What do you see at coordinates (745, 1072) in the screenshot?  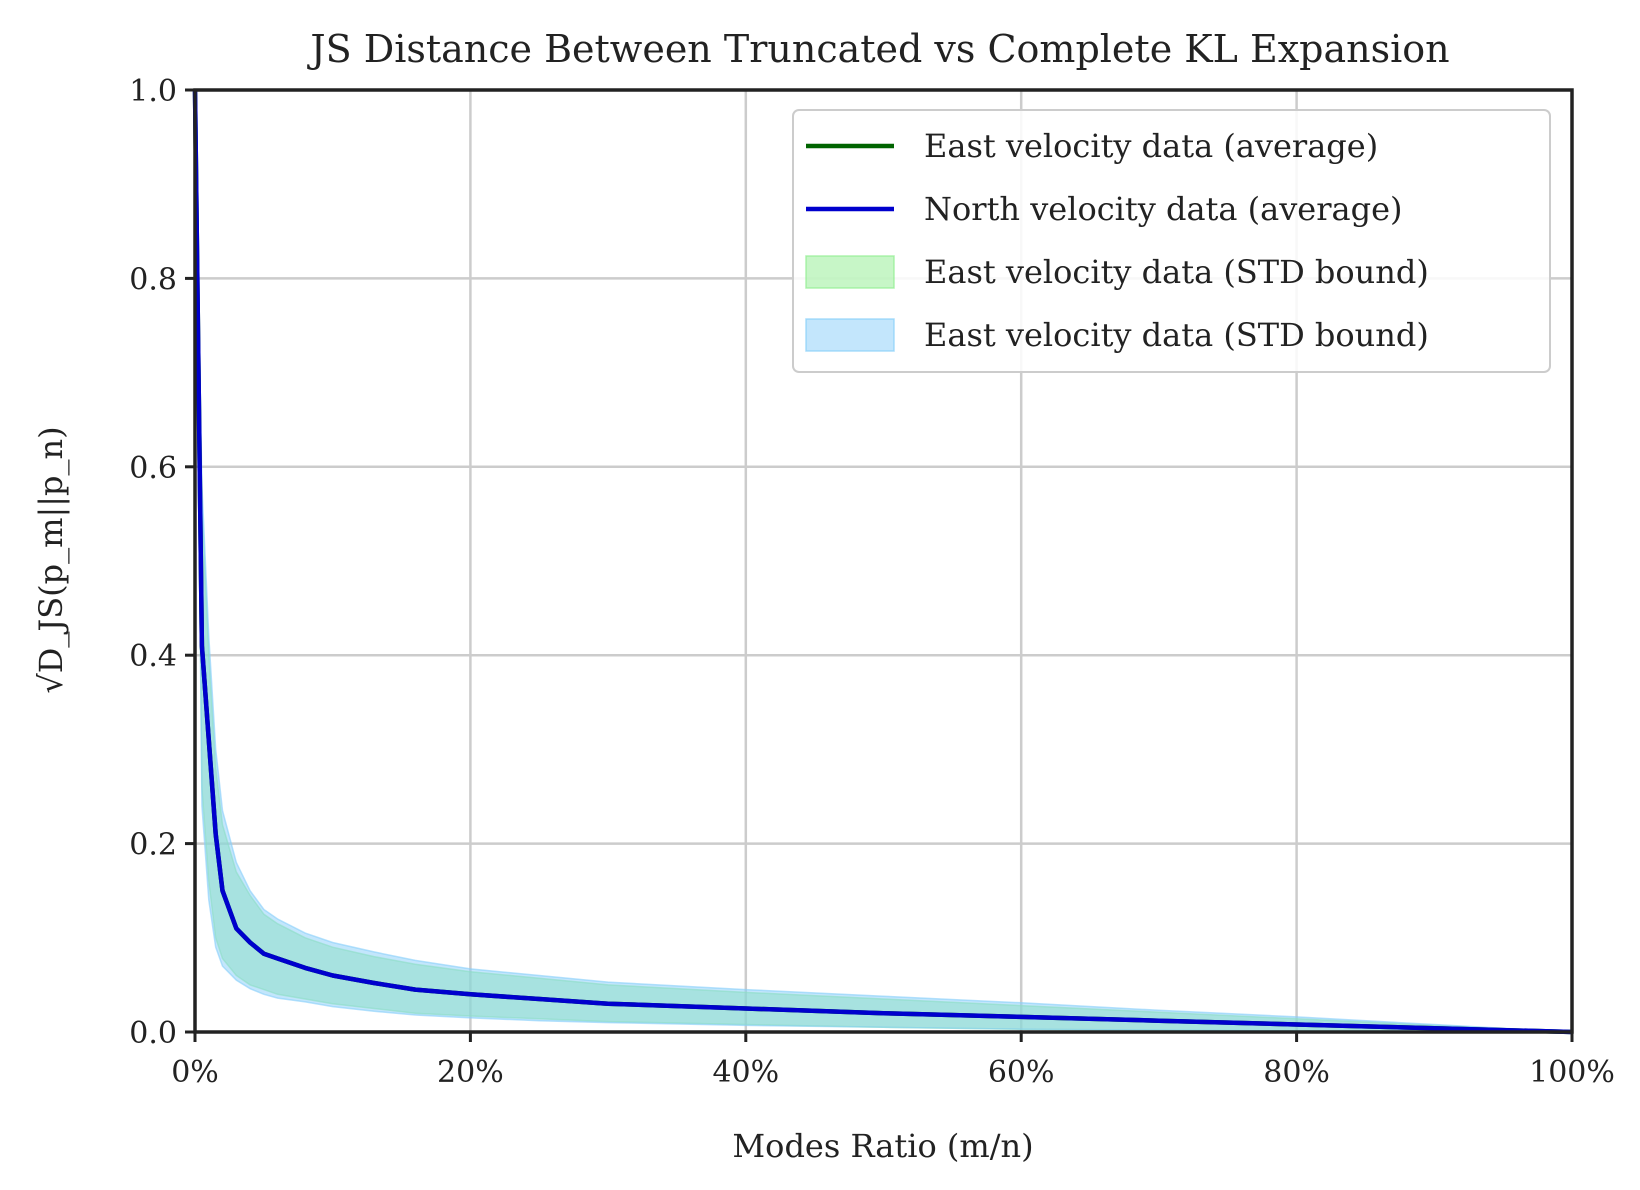 I see `x-tick-label: 40%` at bounding box center [745, 1072].